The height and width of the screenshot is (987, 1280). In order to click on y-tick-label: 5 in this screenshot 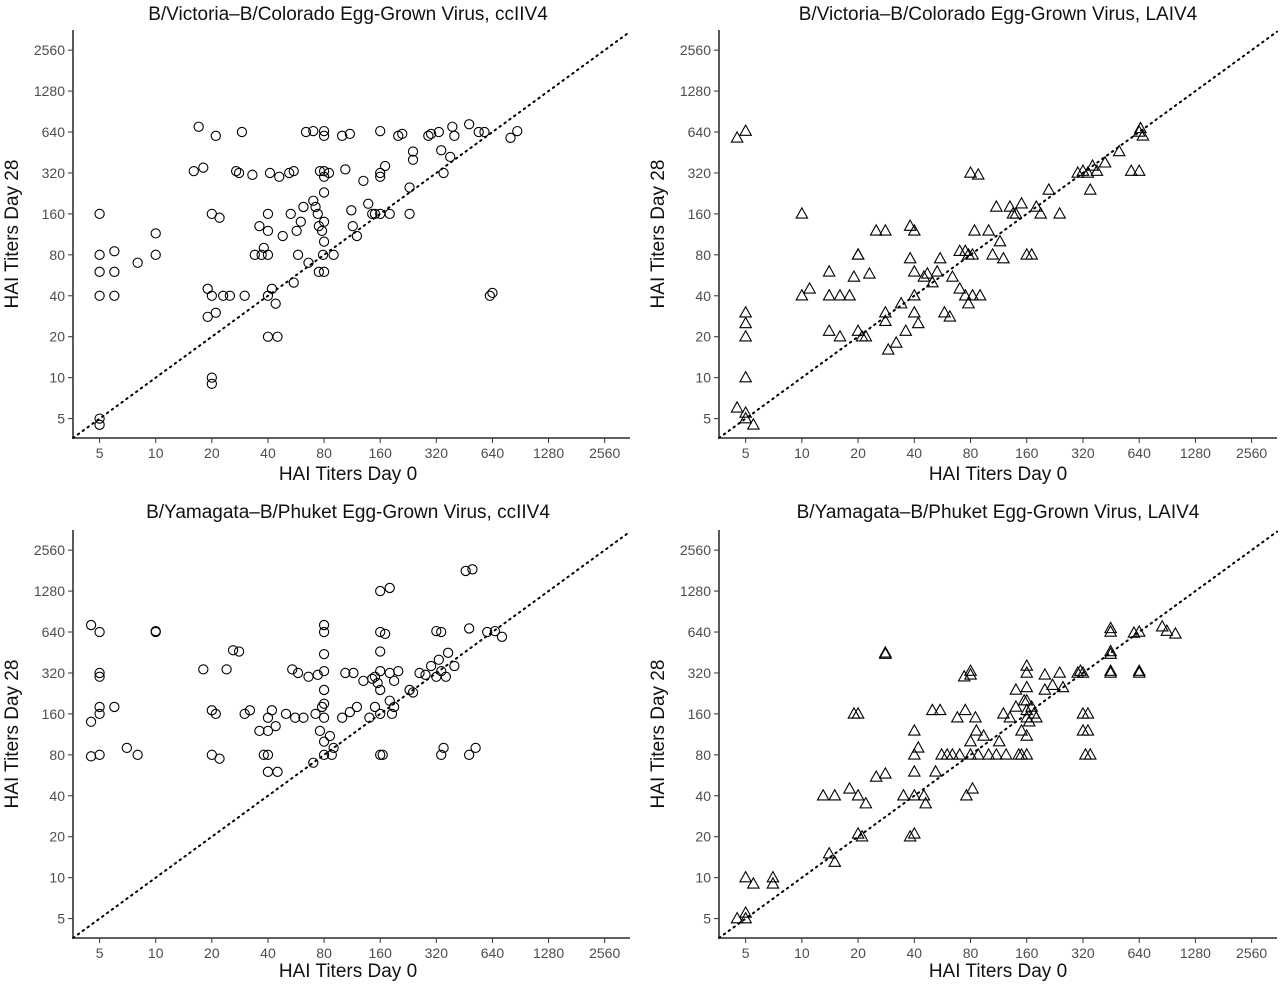, I will do `click(61, 419)`.